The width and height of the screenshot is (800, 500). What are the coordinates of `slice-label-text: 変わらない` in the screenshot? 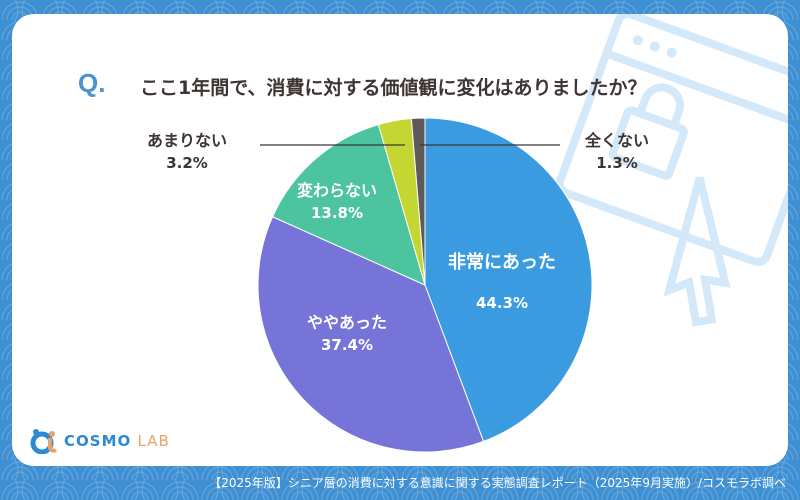 It's located at (336, 190).